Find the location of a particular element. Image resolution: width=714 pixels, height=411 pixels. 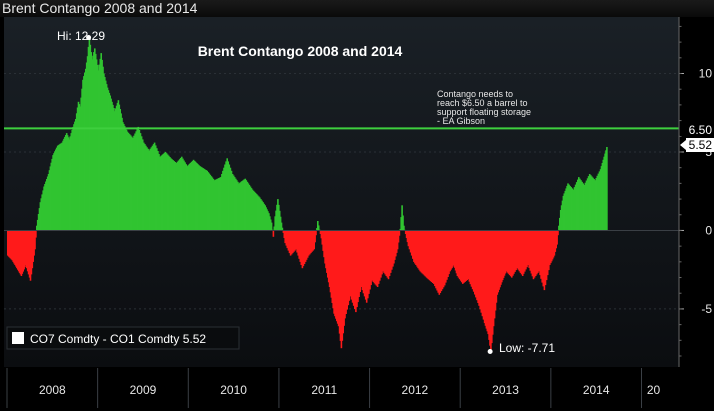

value-badges: 6.50 5.52 is located at coordinates (697, 137).